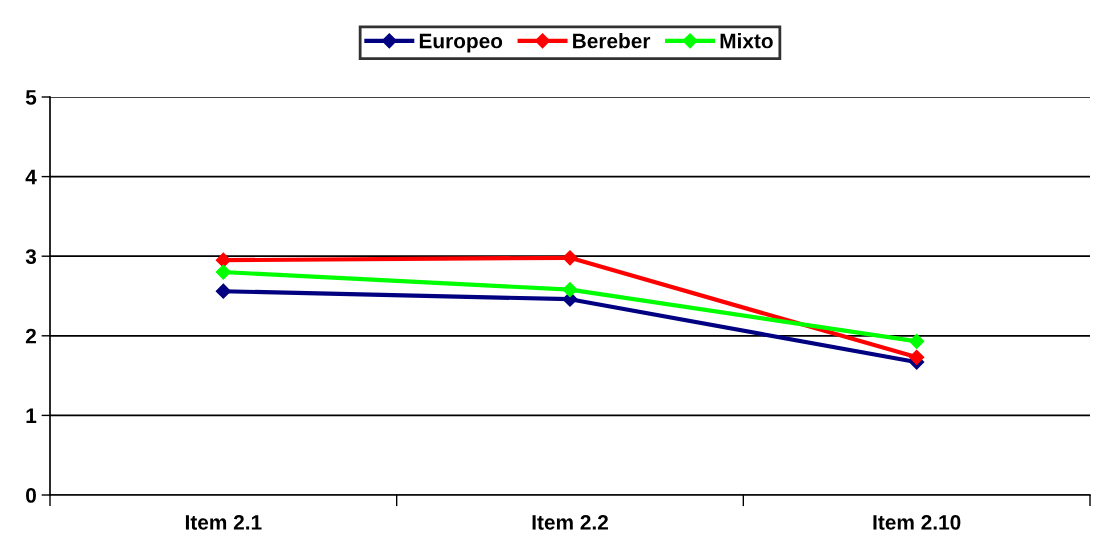  What do you see at coordinates (30, 336) in the screenshot?
I see `y-tick-label: 2` at bounding box center [30, 336].